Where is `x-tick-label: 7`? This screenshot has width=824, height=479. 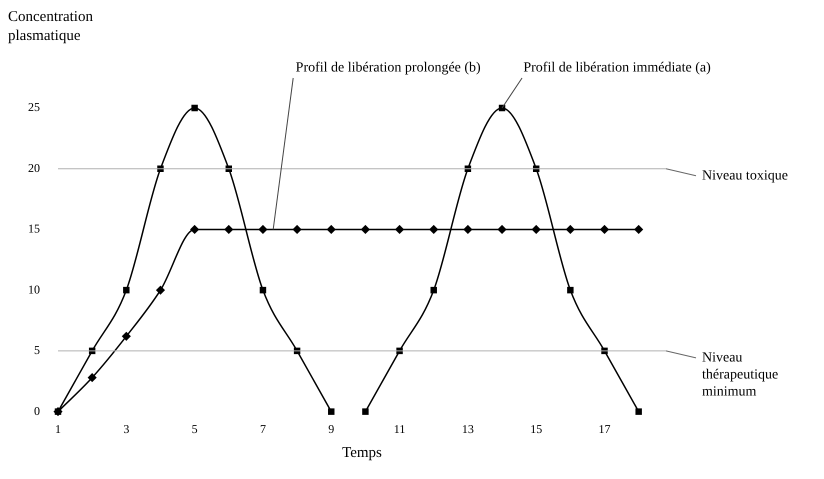 x-tick-label: 7 is located at coordinates (263, 429).